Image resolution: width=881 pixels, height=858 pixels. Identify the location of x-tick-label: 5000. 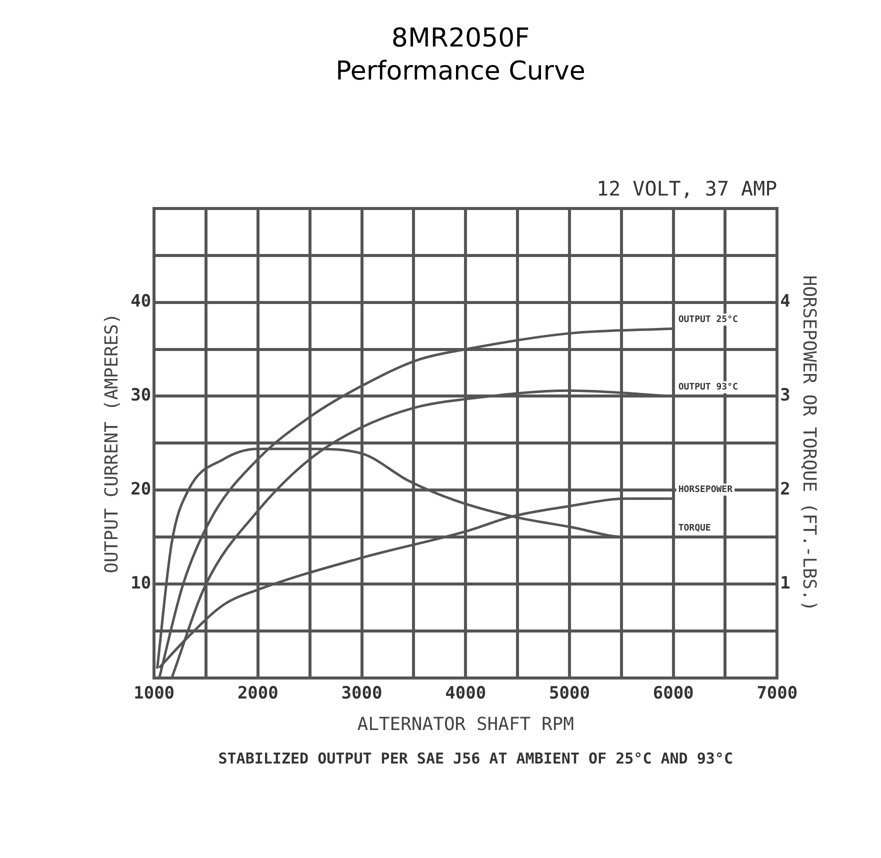
(569, 694).